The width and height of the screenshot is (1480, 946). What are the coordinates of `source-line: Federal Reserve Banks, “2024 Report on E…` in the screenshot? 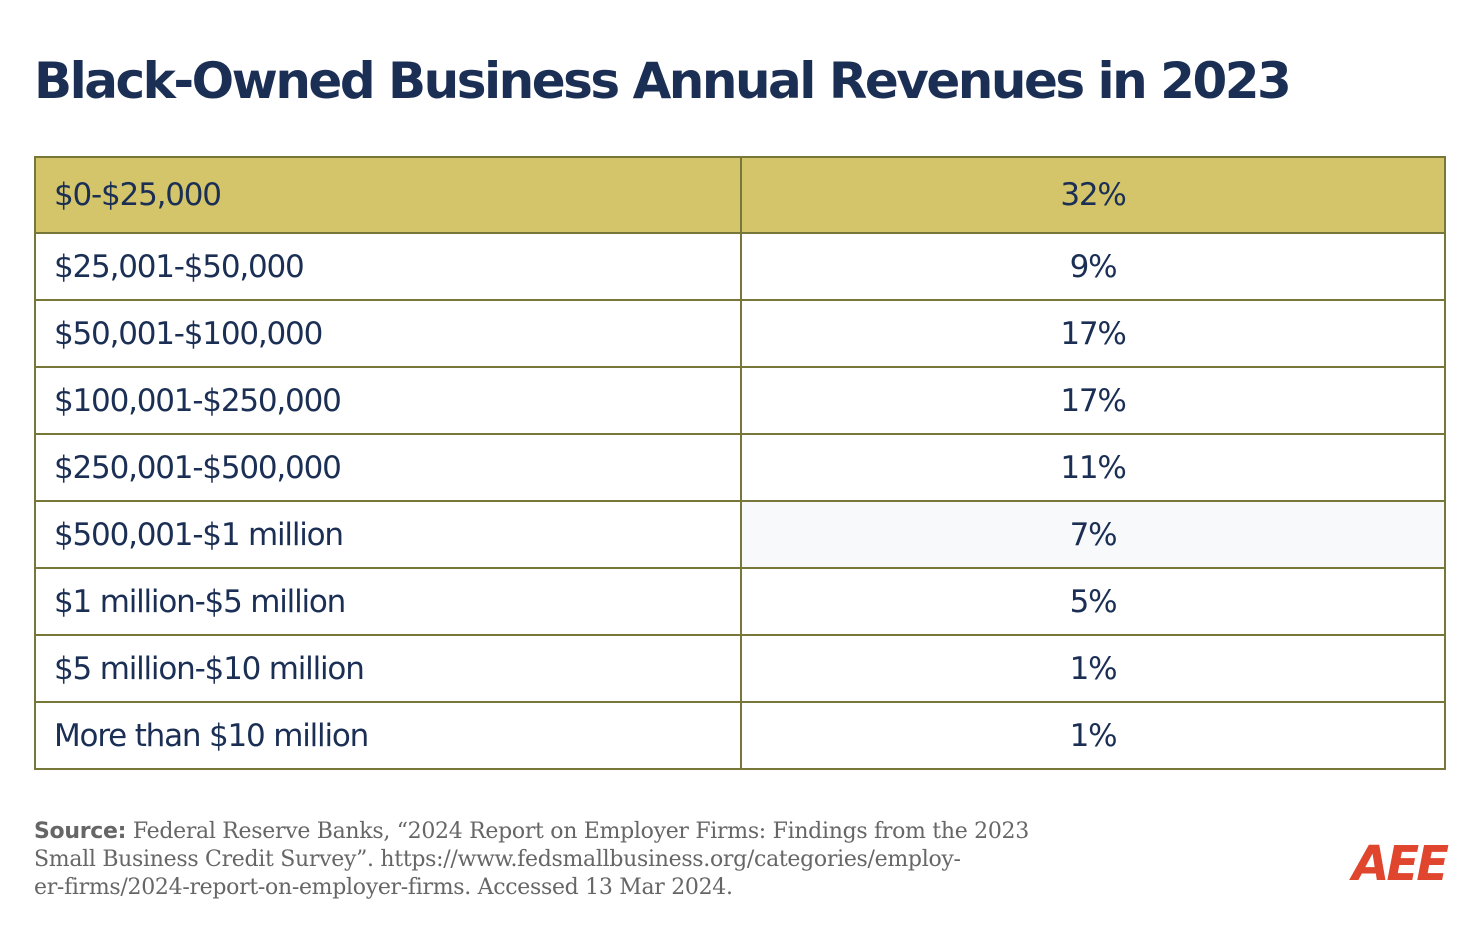 It's located at (580, 831).